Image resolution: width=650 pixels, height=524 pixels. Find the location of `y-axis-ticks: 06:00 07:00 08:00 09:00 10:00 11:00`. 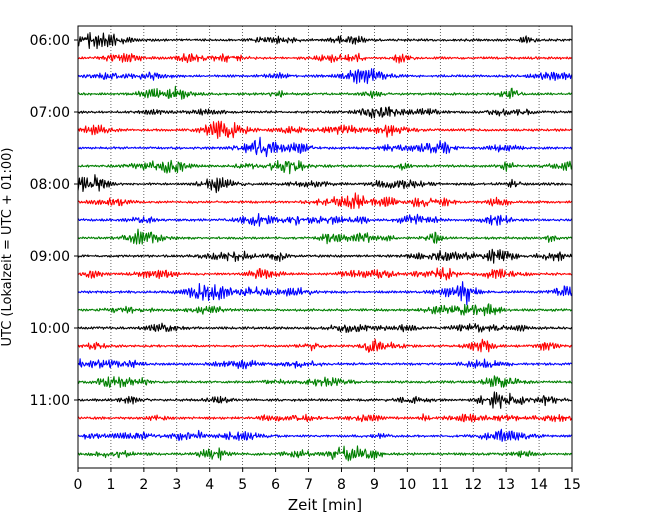

y-axis-ticks: 06:00 07:00 08:00 09:00 10:00 11:00 is located at coordinates (54, 221).